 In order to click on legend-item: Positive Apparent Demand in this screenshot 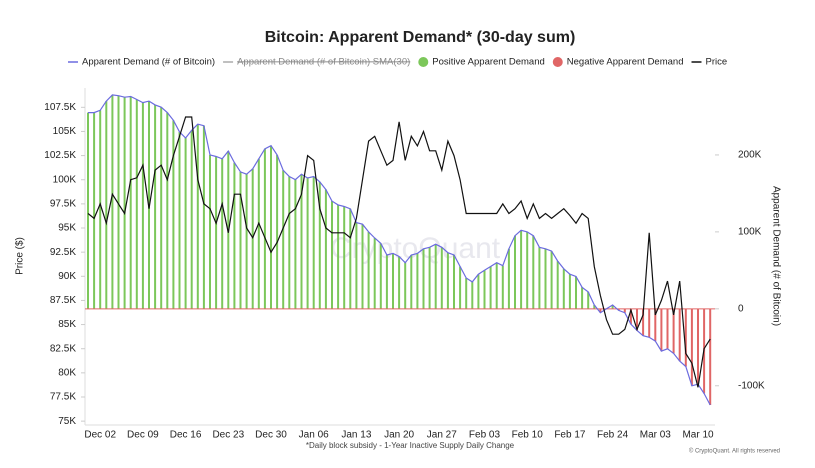, I will do `click(481, 62)`.